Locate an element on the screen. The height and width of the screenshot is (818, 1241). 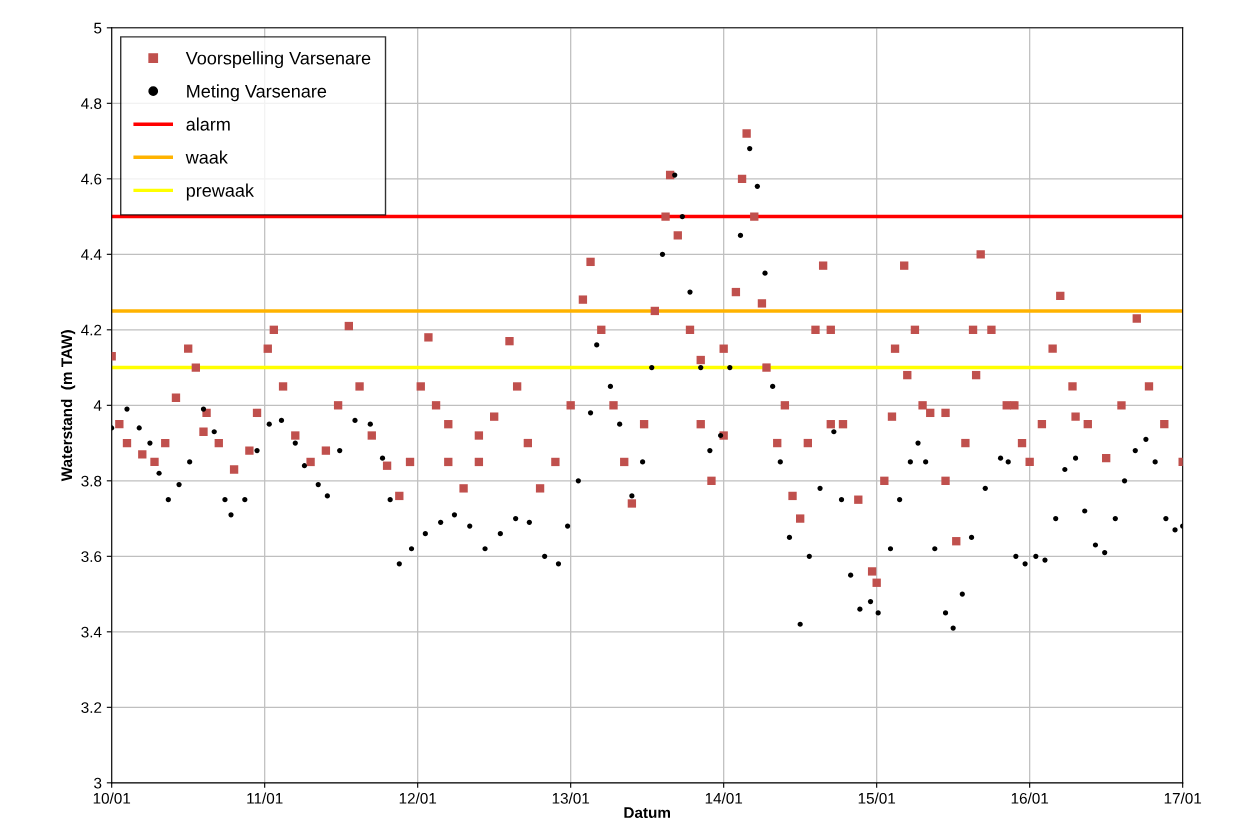
x-tick-label: 15/01 is located at coordinates (877, 798).